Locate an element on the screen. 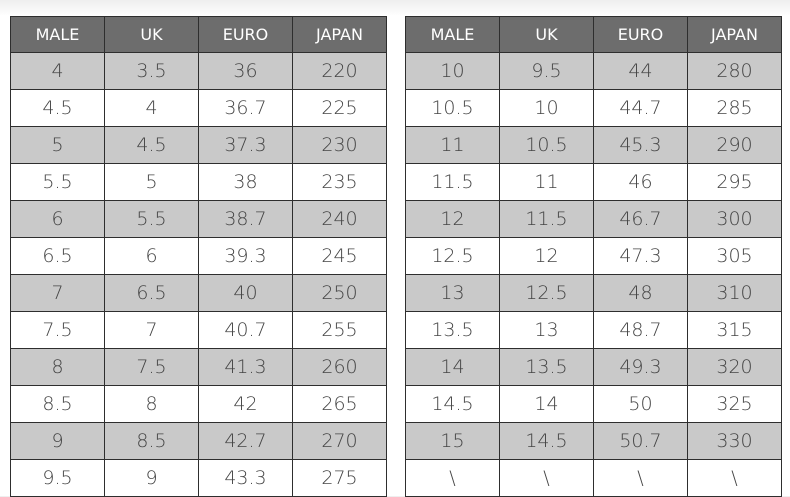 The height and width of the screenshot is (497, 790). cell: 11 is located at coordinates (546, 182).